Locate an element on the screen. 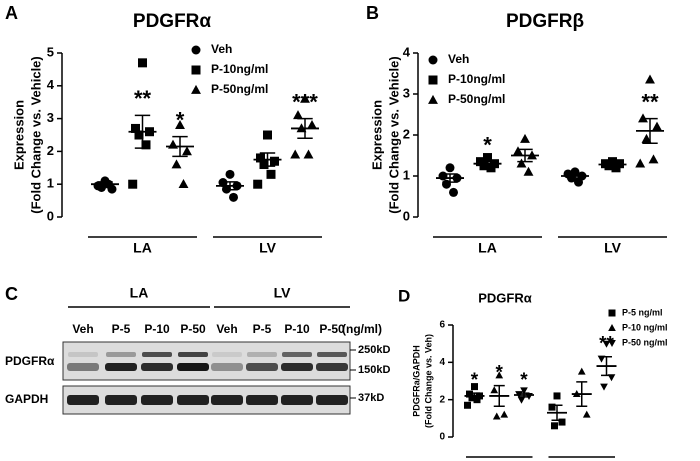 This screenshot has height=461, width=700. y-axis-label: PDGFRa/GAPDH is located at coordinates (416, 381).